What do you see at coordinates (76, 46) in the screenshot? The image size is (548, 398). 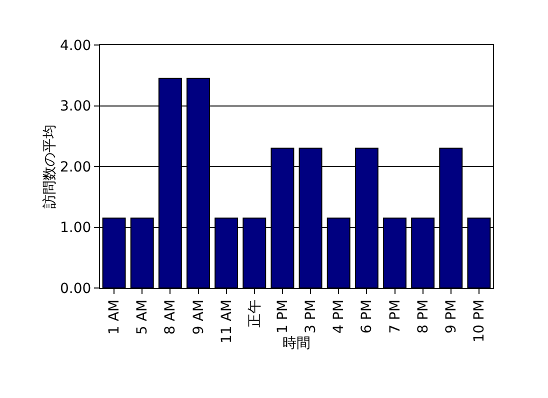 I see `y-tick-label: 4.00` at bounding box center [76, 46].